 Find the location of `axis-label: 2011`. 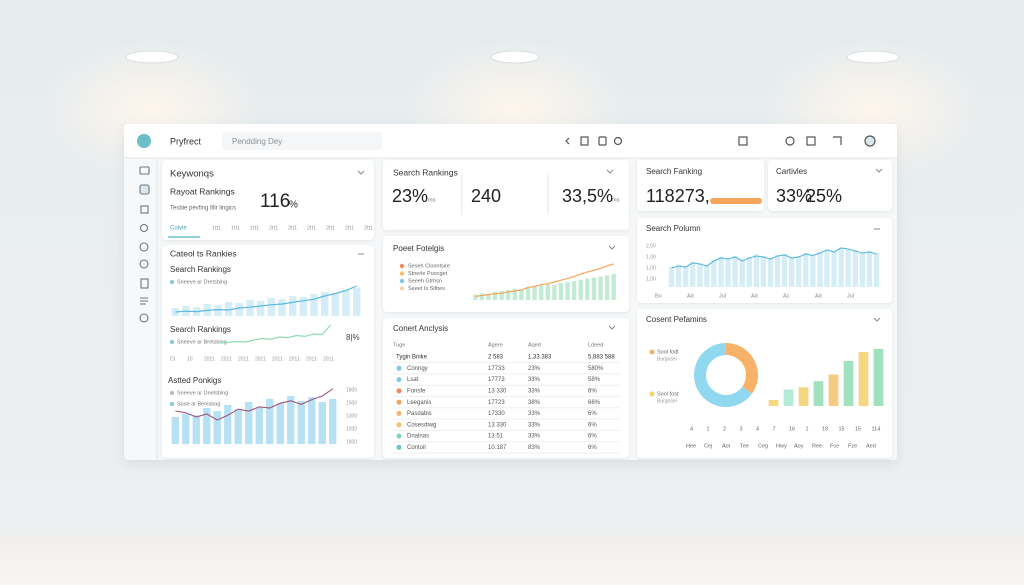

axis-label: 2011 is located at coordinates (260, 359).